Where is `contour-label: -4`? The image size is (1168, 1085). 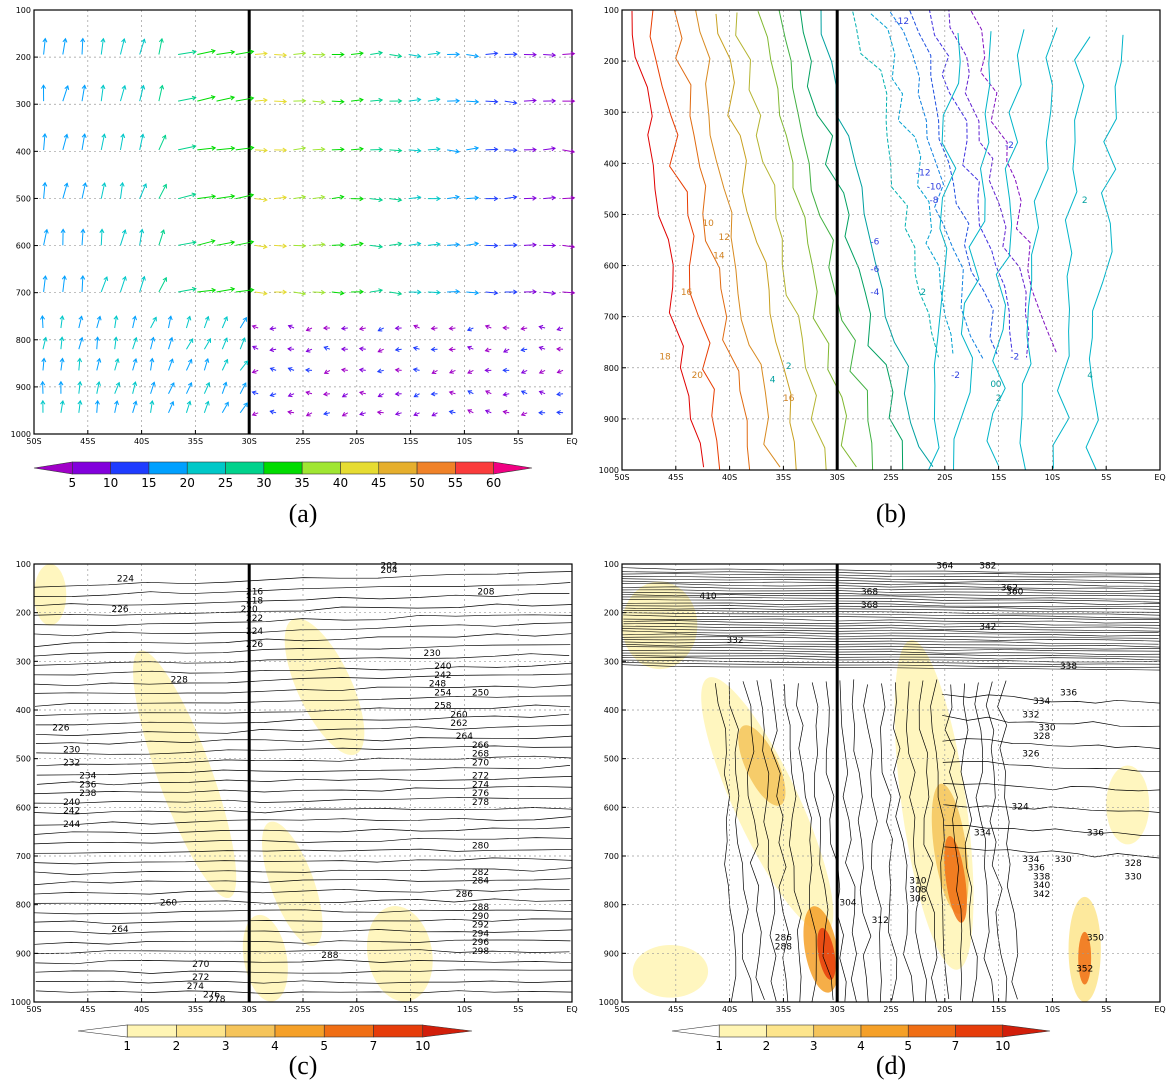
contour-label: -4 is located at coordinates (874, 293).